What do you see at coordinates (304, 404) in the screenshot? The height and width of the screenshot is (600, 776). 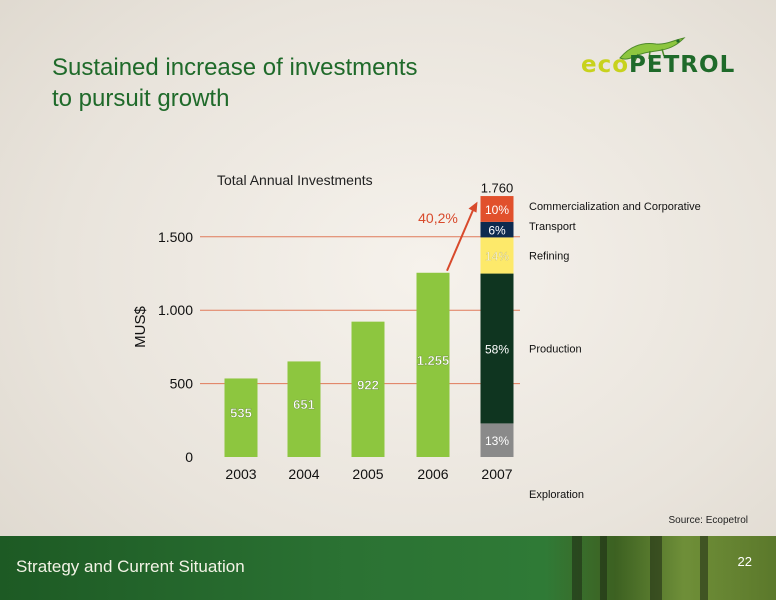 I see `bar-value-label: 651` at bounding box center [304, 404].